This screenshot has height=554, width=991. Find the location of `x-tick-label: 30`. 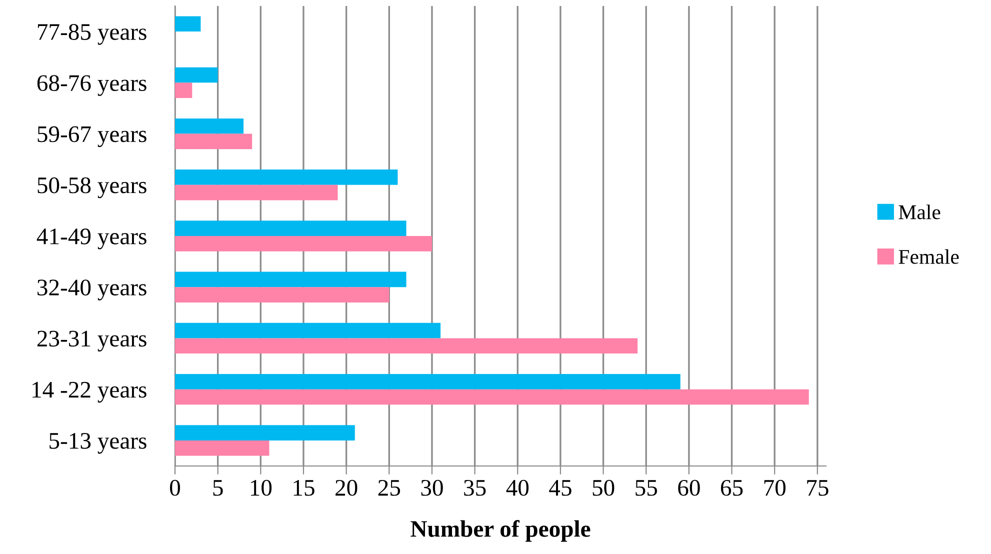

x-tick-label: 30 is located at coordinates (432, 488).